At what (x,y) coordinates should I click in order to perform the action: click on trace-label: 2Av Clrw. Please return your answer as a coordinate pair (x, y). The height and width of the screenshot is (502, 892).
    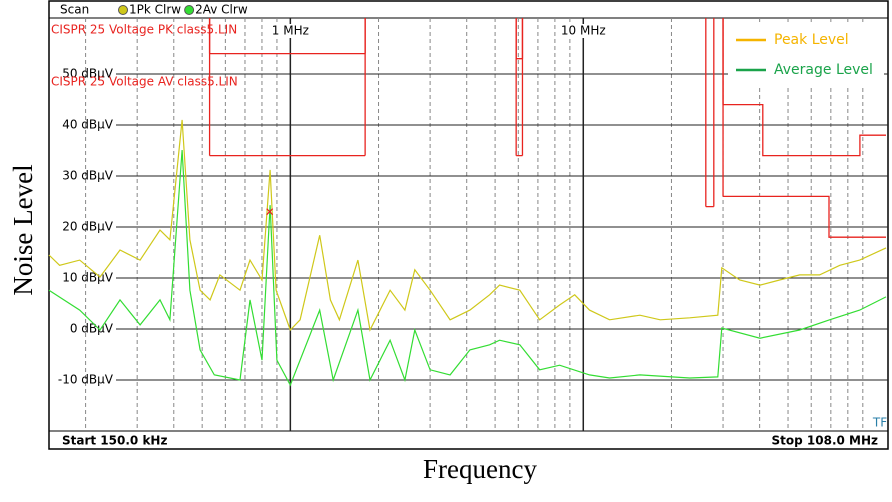
    Looking at the image, I should click on (221, 10).